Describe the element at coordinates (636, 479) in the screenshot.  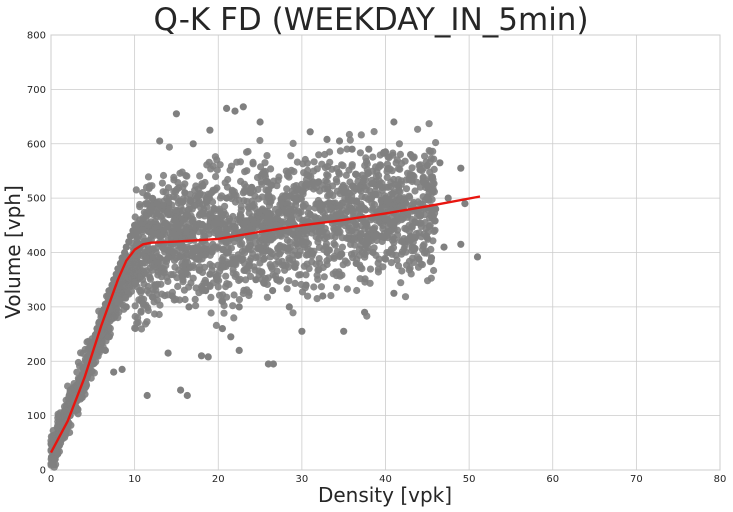
I see `x-tick-label: 70` at that location.